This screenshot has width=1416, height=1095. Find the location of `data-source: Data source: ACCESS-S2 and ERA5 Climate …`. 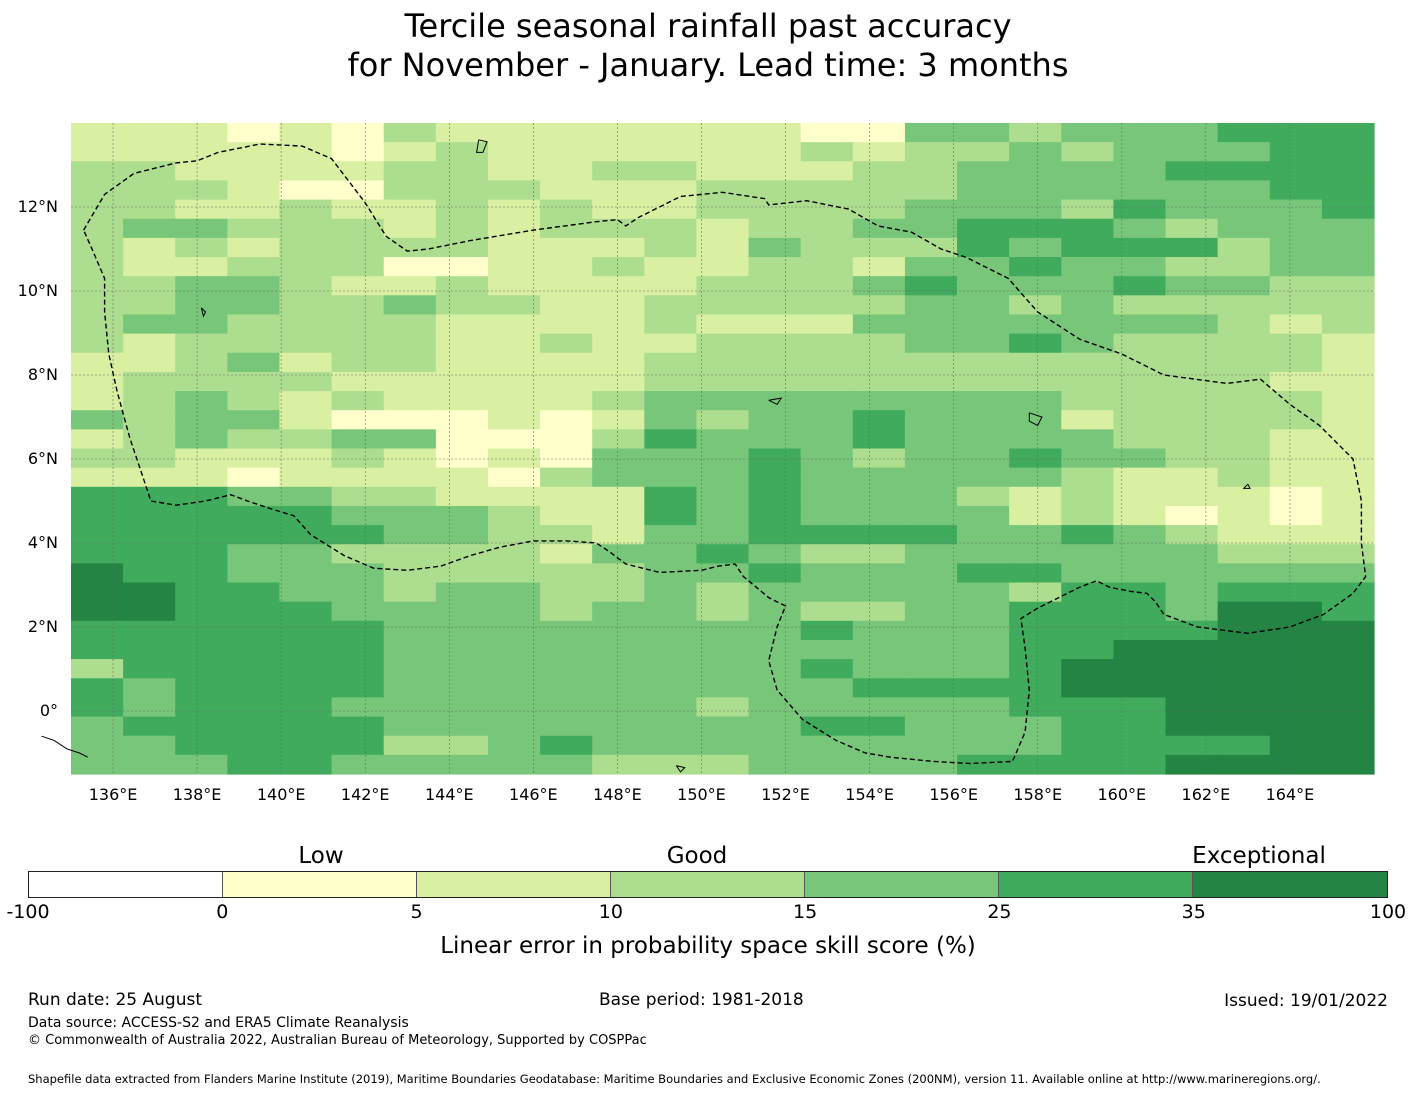

data-source: Data source: ACCESS-S2 and ERA5 Climate … is located at coordinates (218, 1023).